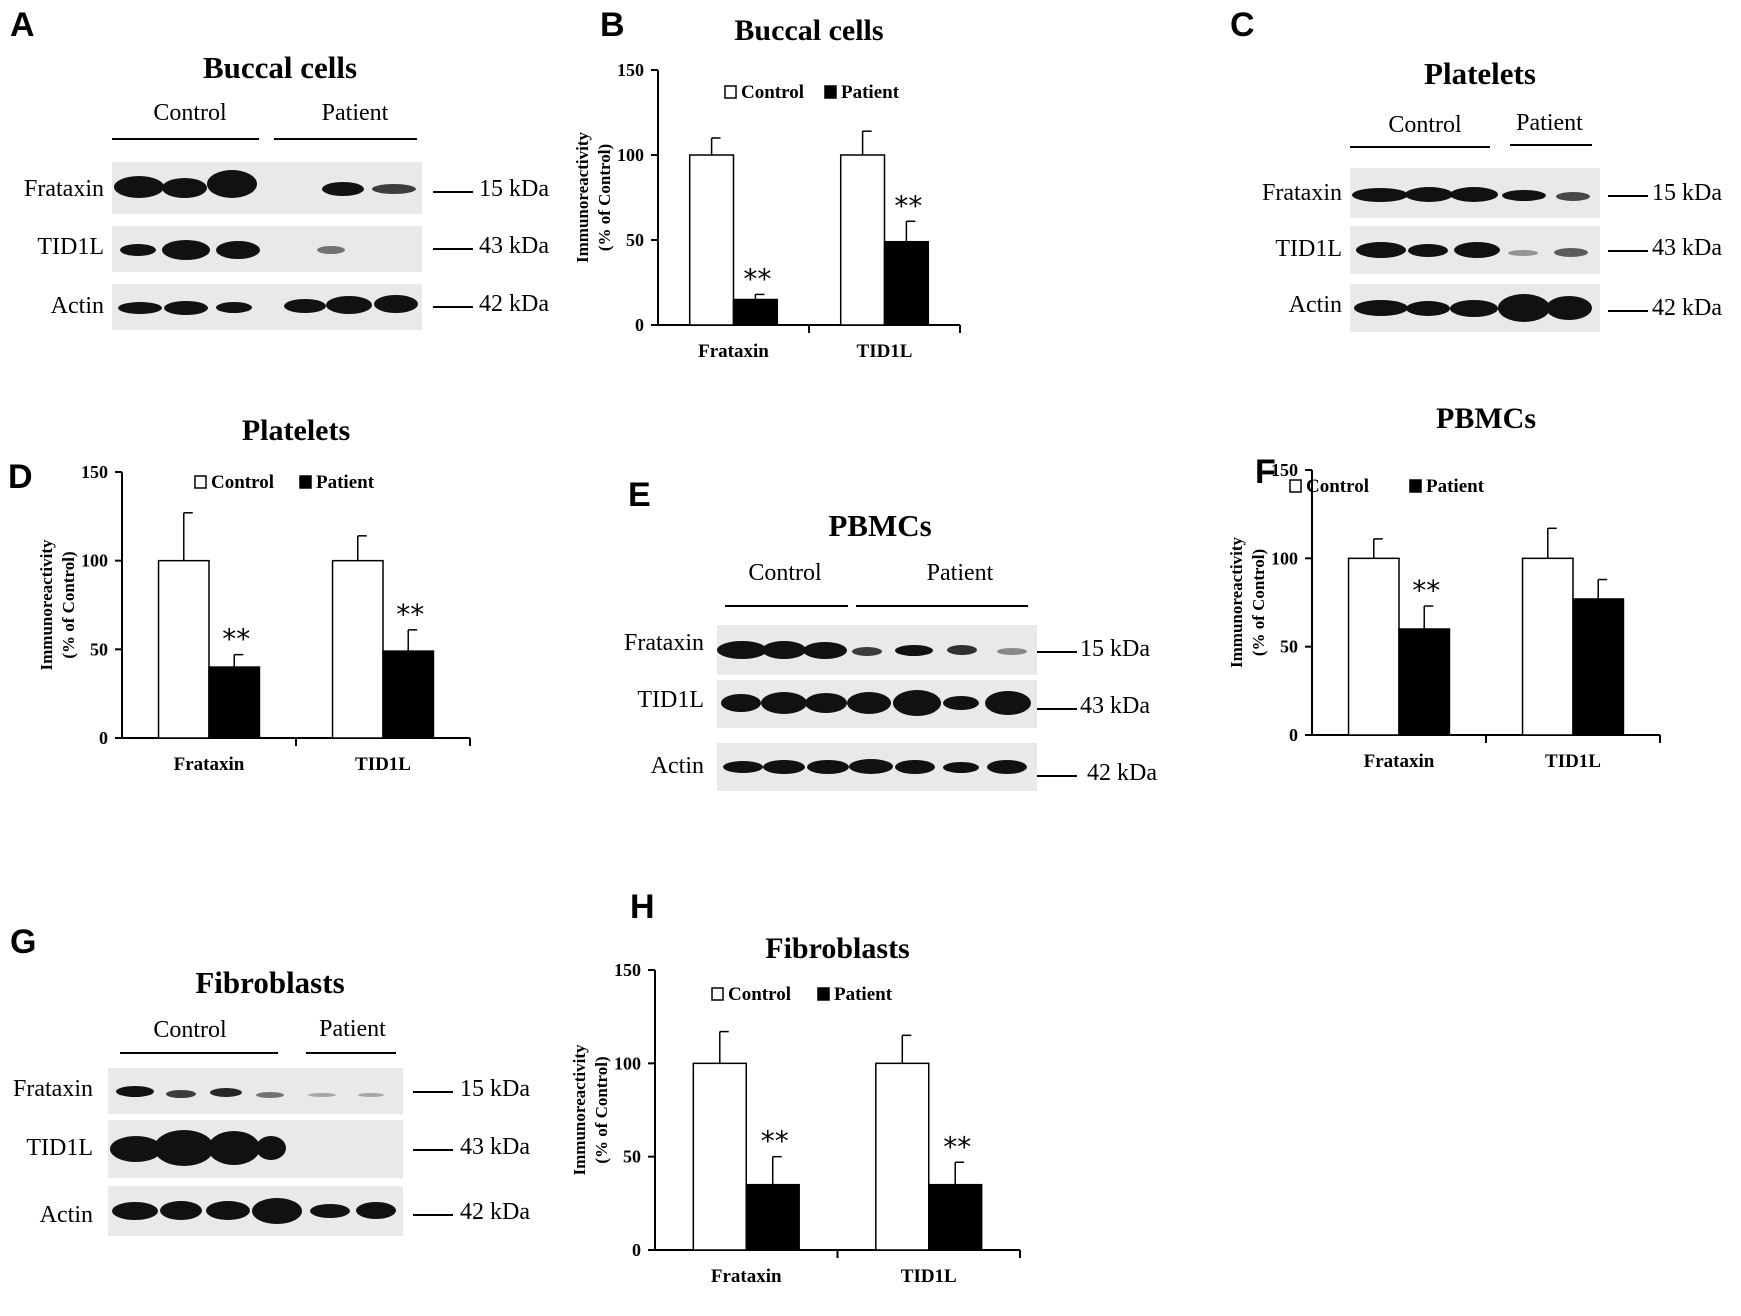 The width and height of the screenshot is (1741, 1316). Describe the element at coordinates (1242, 25) in the screenshot. I see `panel-letter-c: C` at that location.